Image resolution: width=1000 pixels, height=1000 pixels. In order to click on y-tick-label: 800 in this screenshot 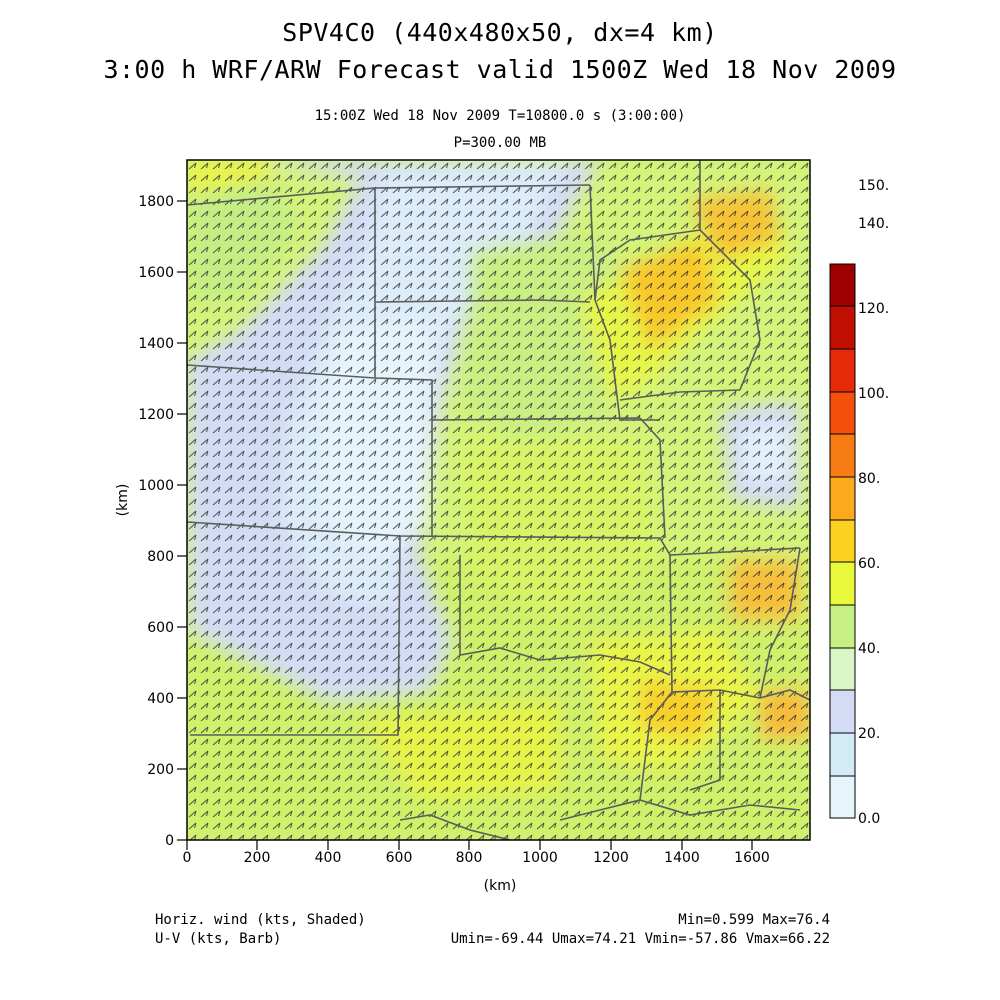, I will do `click(160, 557)`.